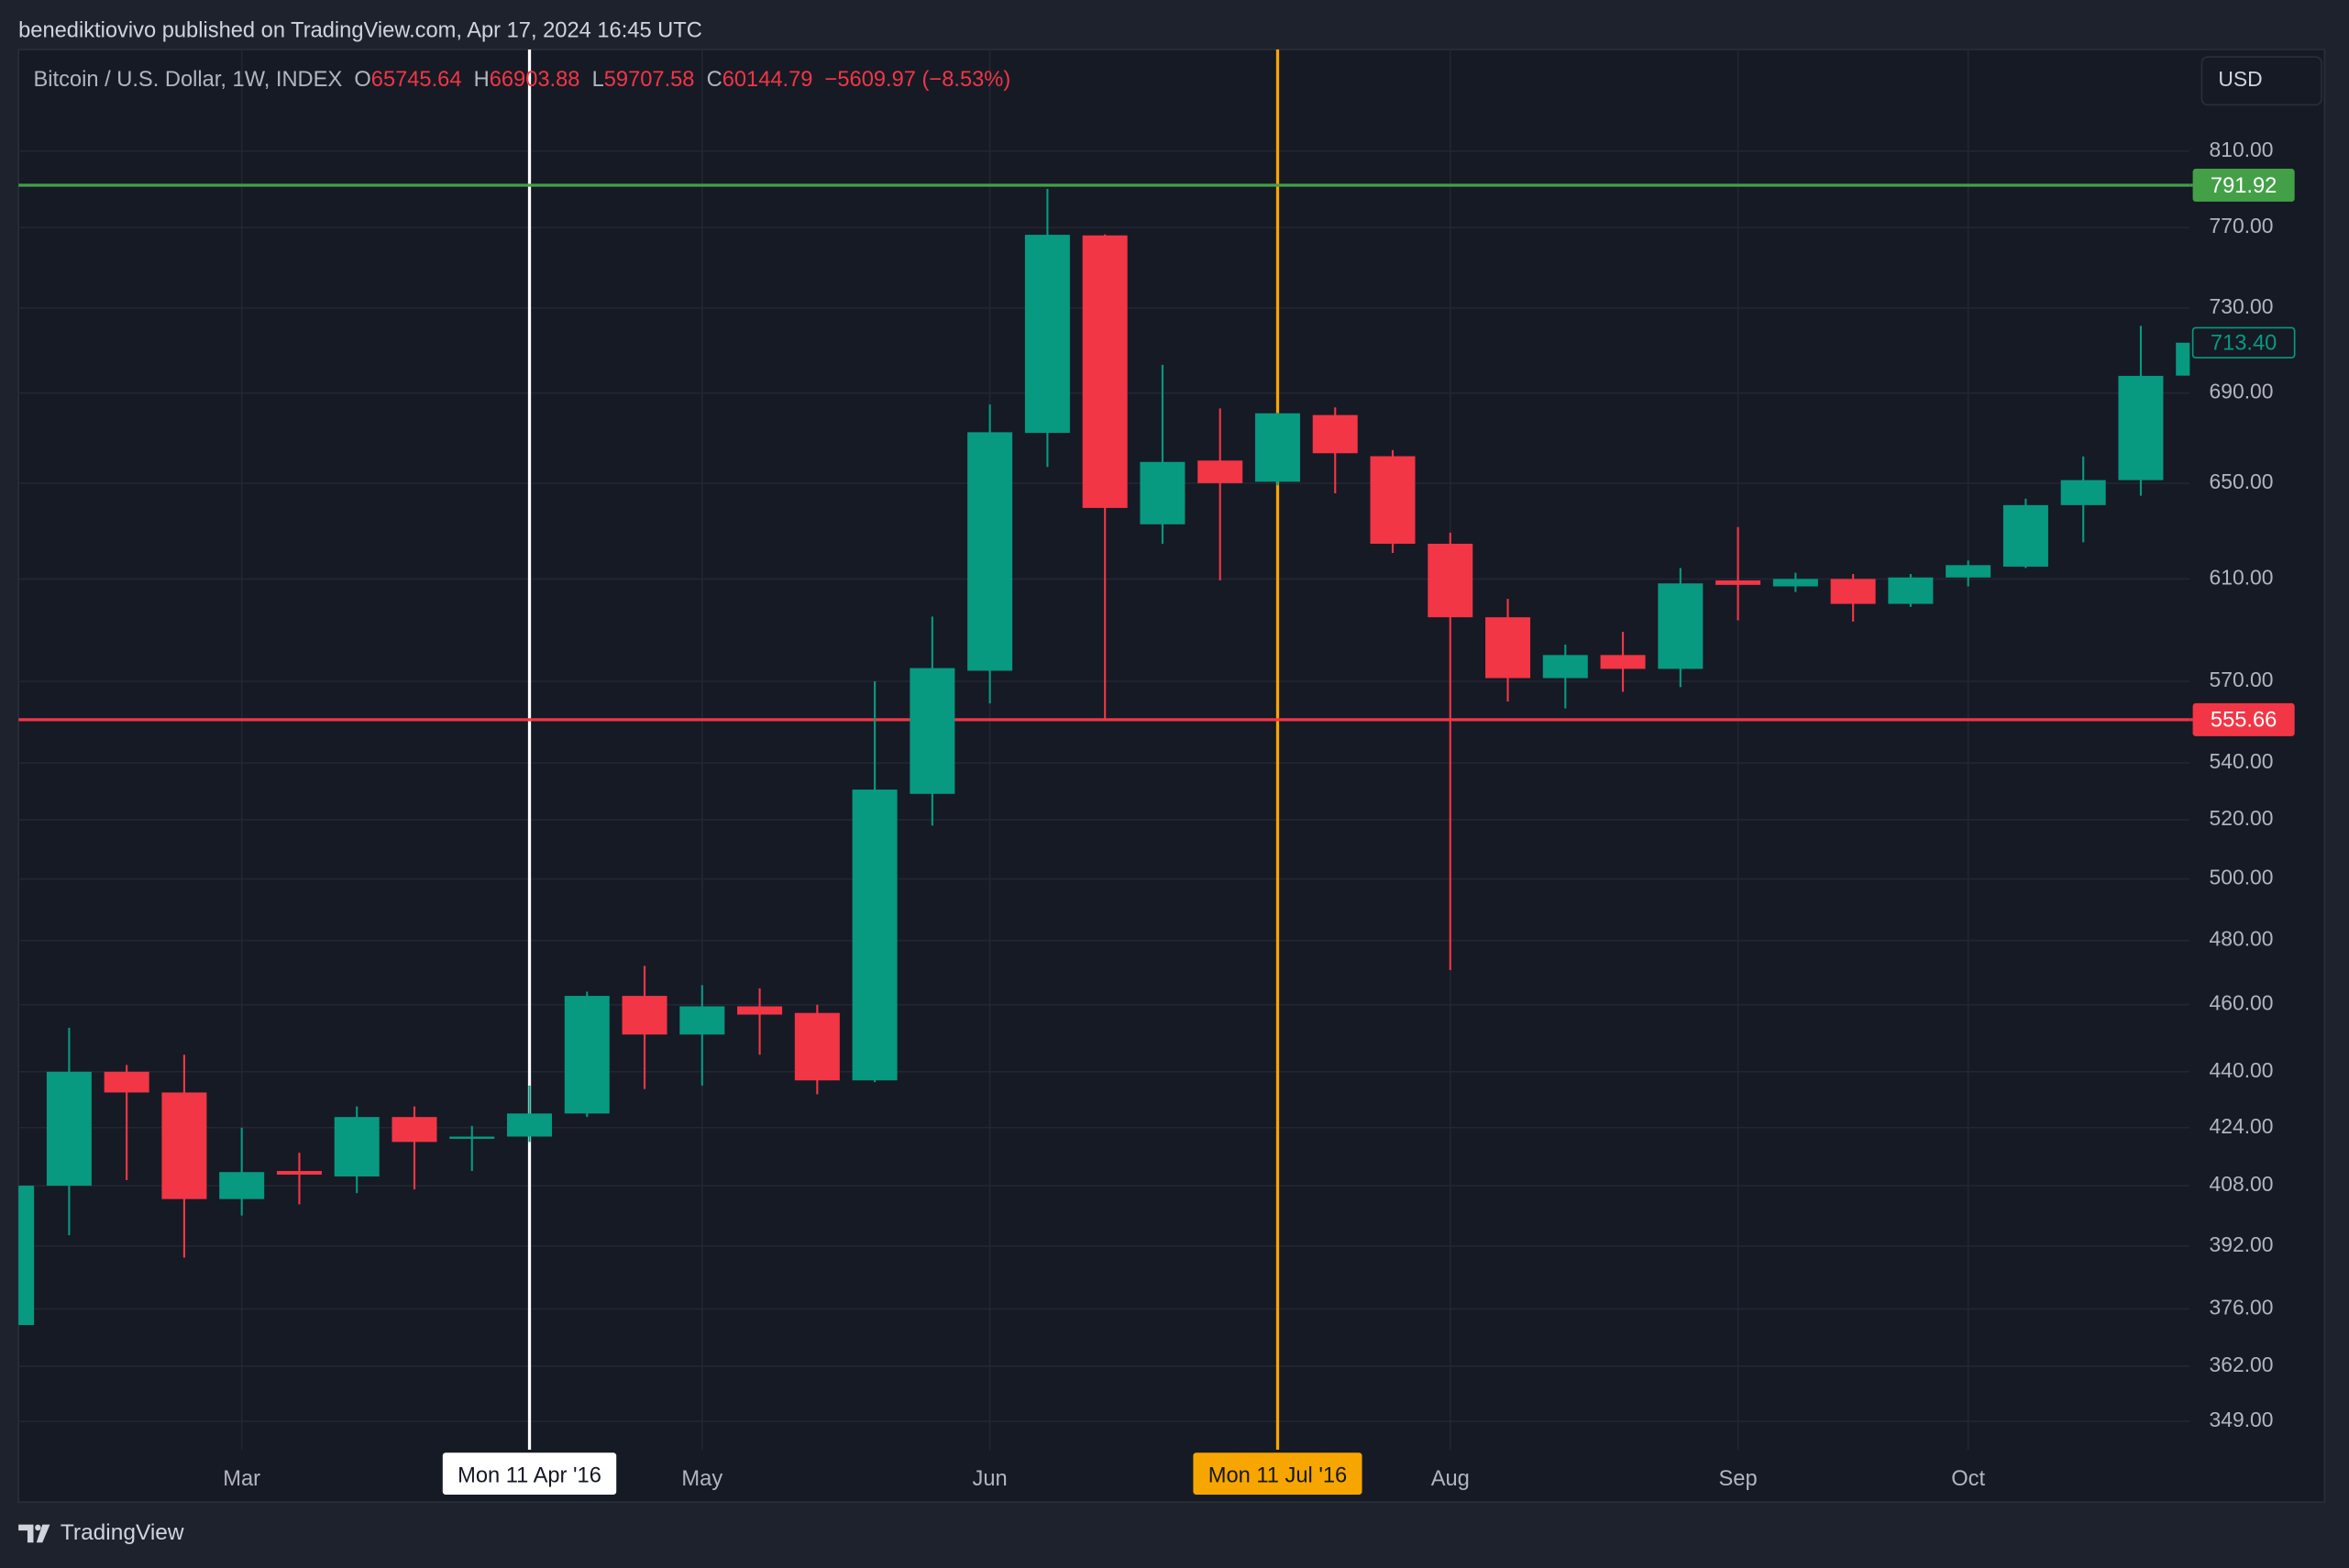 The height and width of the screenshot is (1568, 2349). Describe the element at coordinates (2242, 1126) in the screenshot. I see `y-tick-label: 424.00` at that location.